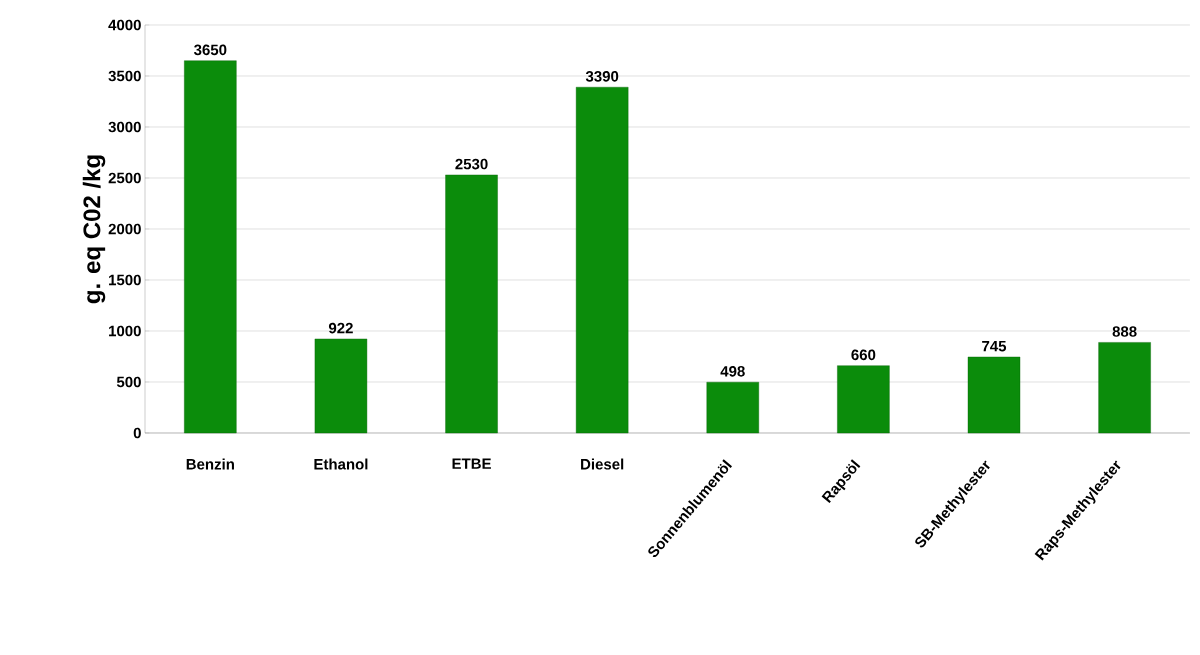 The width and height of the screenshot is (1200, 655). I want to click on x-tick-label: Diesel, so click(602, 464).